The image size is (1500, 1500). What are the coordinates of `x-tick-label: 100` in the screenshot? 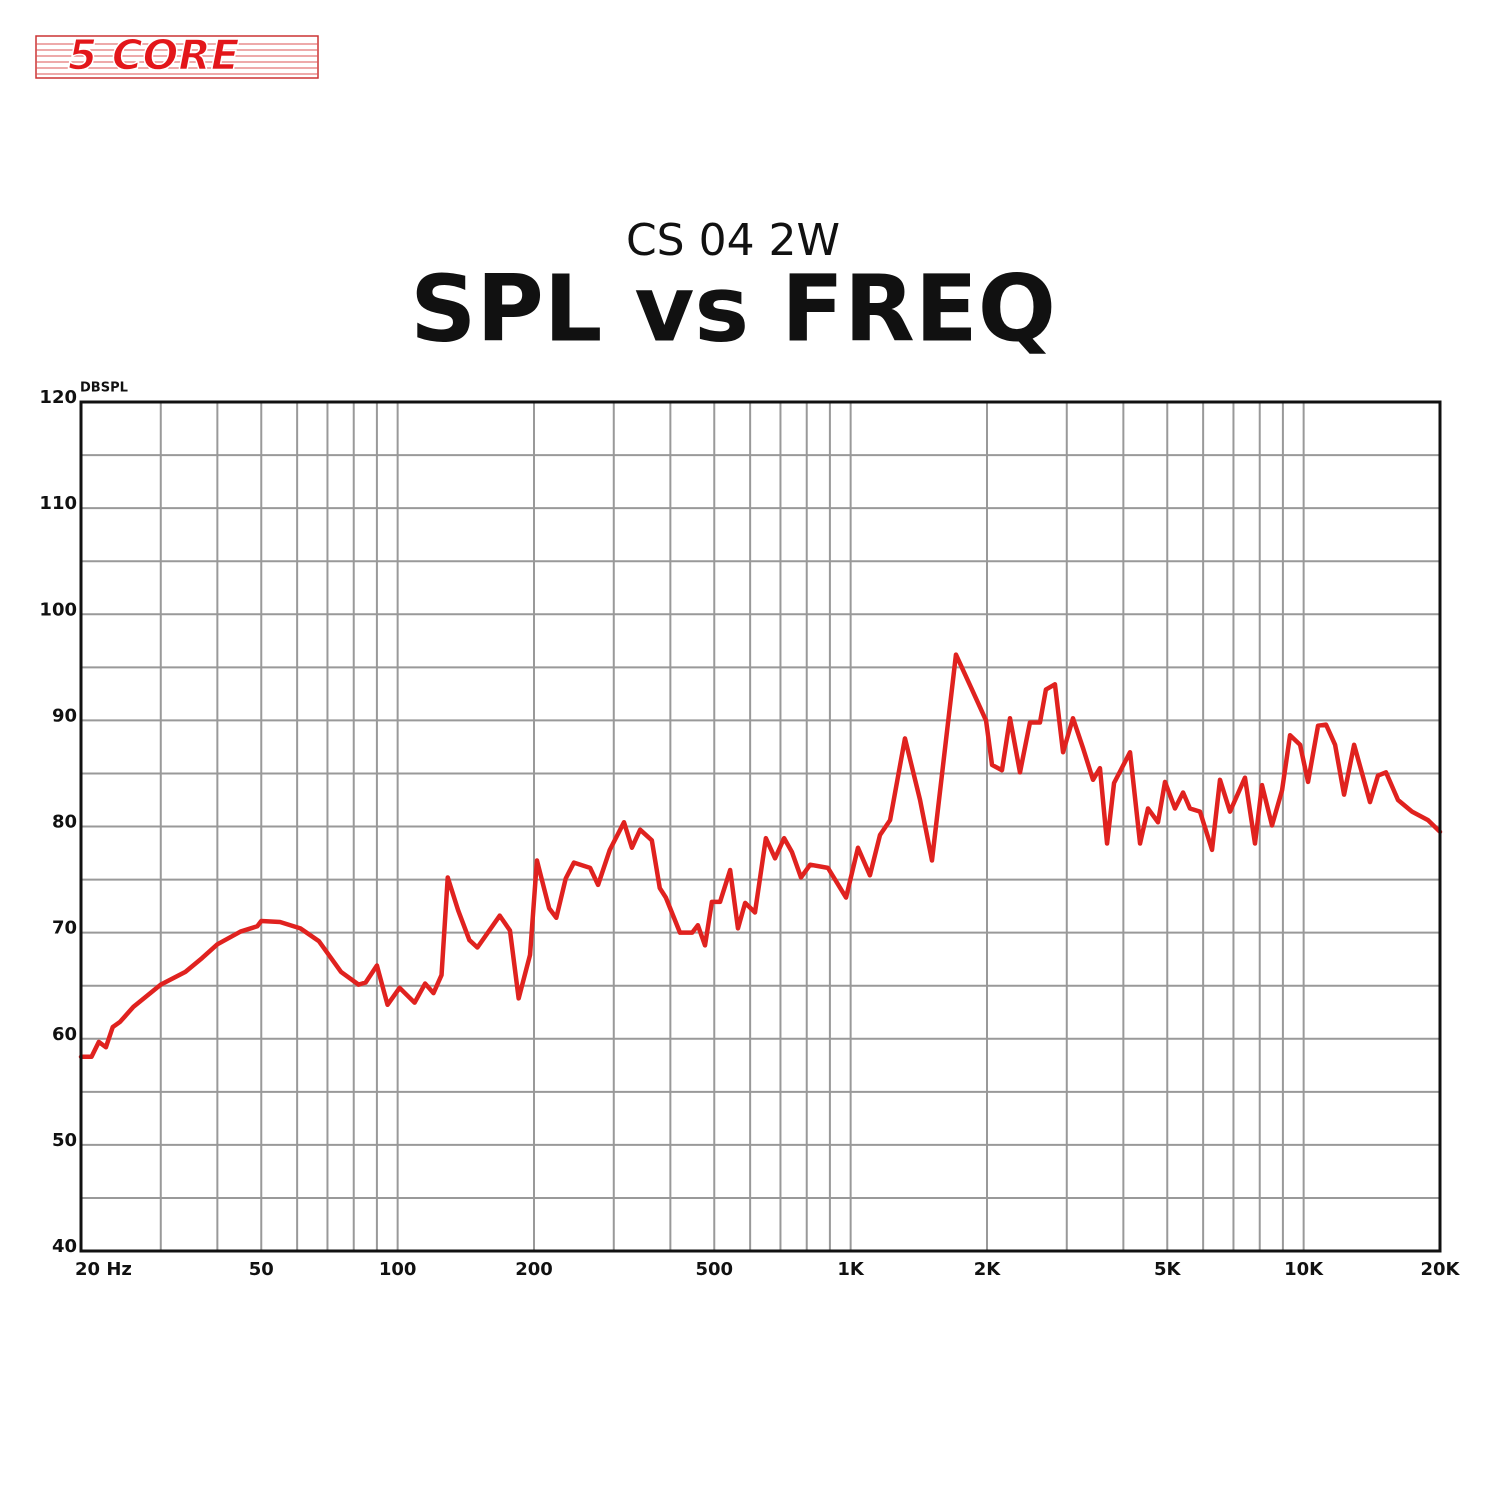 It's located at (398, 1269).